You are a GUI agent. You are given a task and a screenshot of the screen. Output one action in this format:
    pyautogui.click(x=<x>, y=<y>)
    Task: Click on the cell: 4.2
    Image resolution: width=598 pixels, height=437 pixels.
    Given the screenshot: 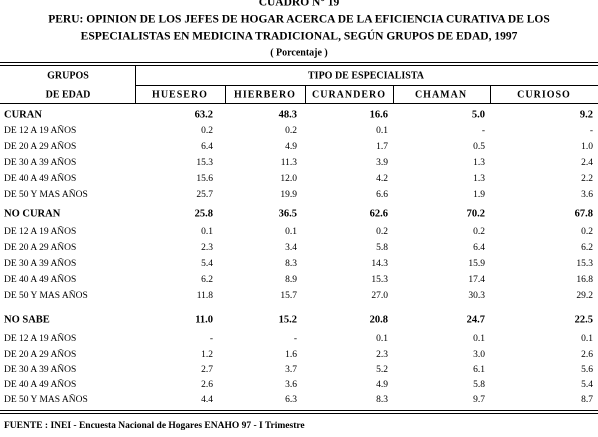 What is the action you would take?
    pyautogui.click(x=382, y=179)
    